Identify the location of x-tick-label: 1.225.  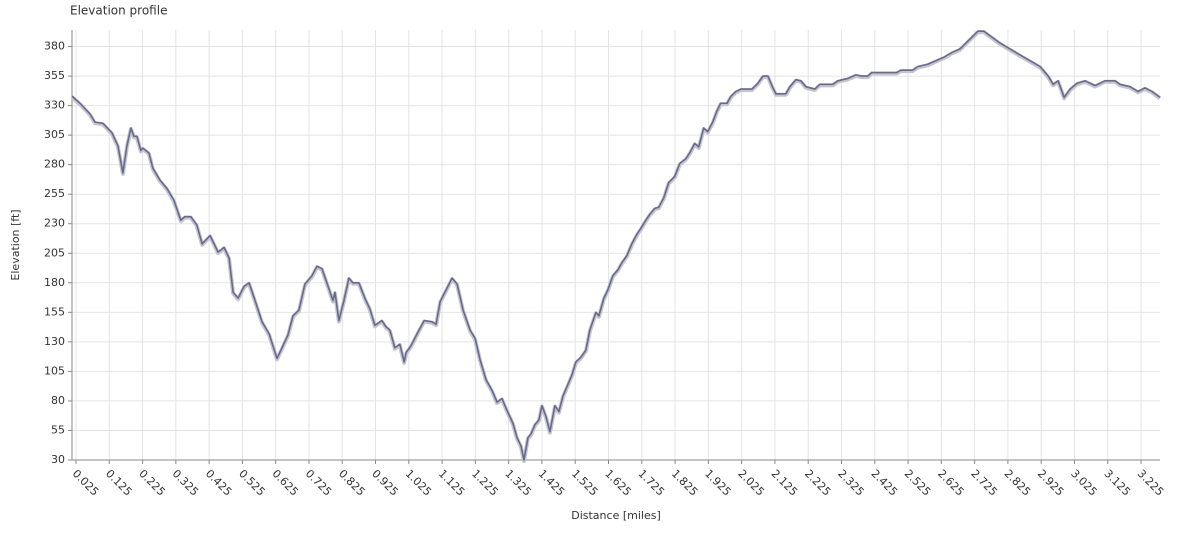
(484, 482).